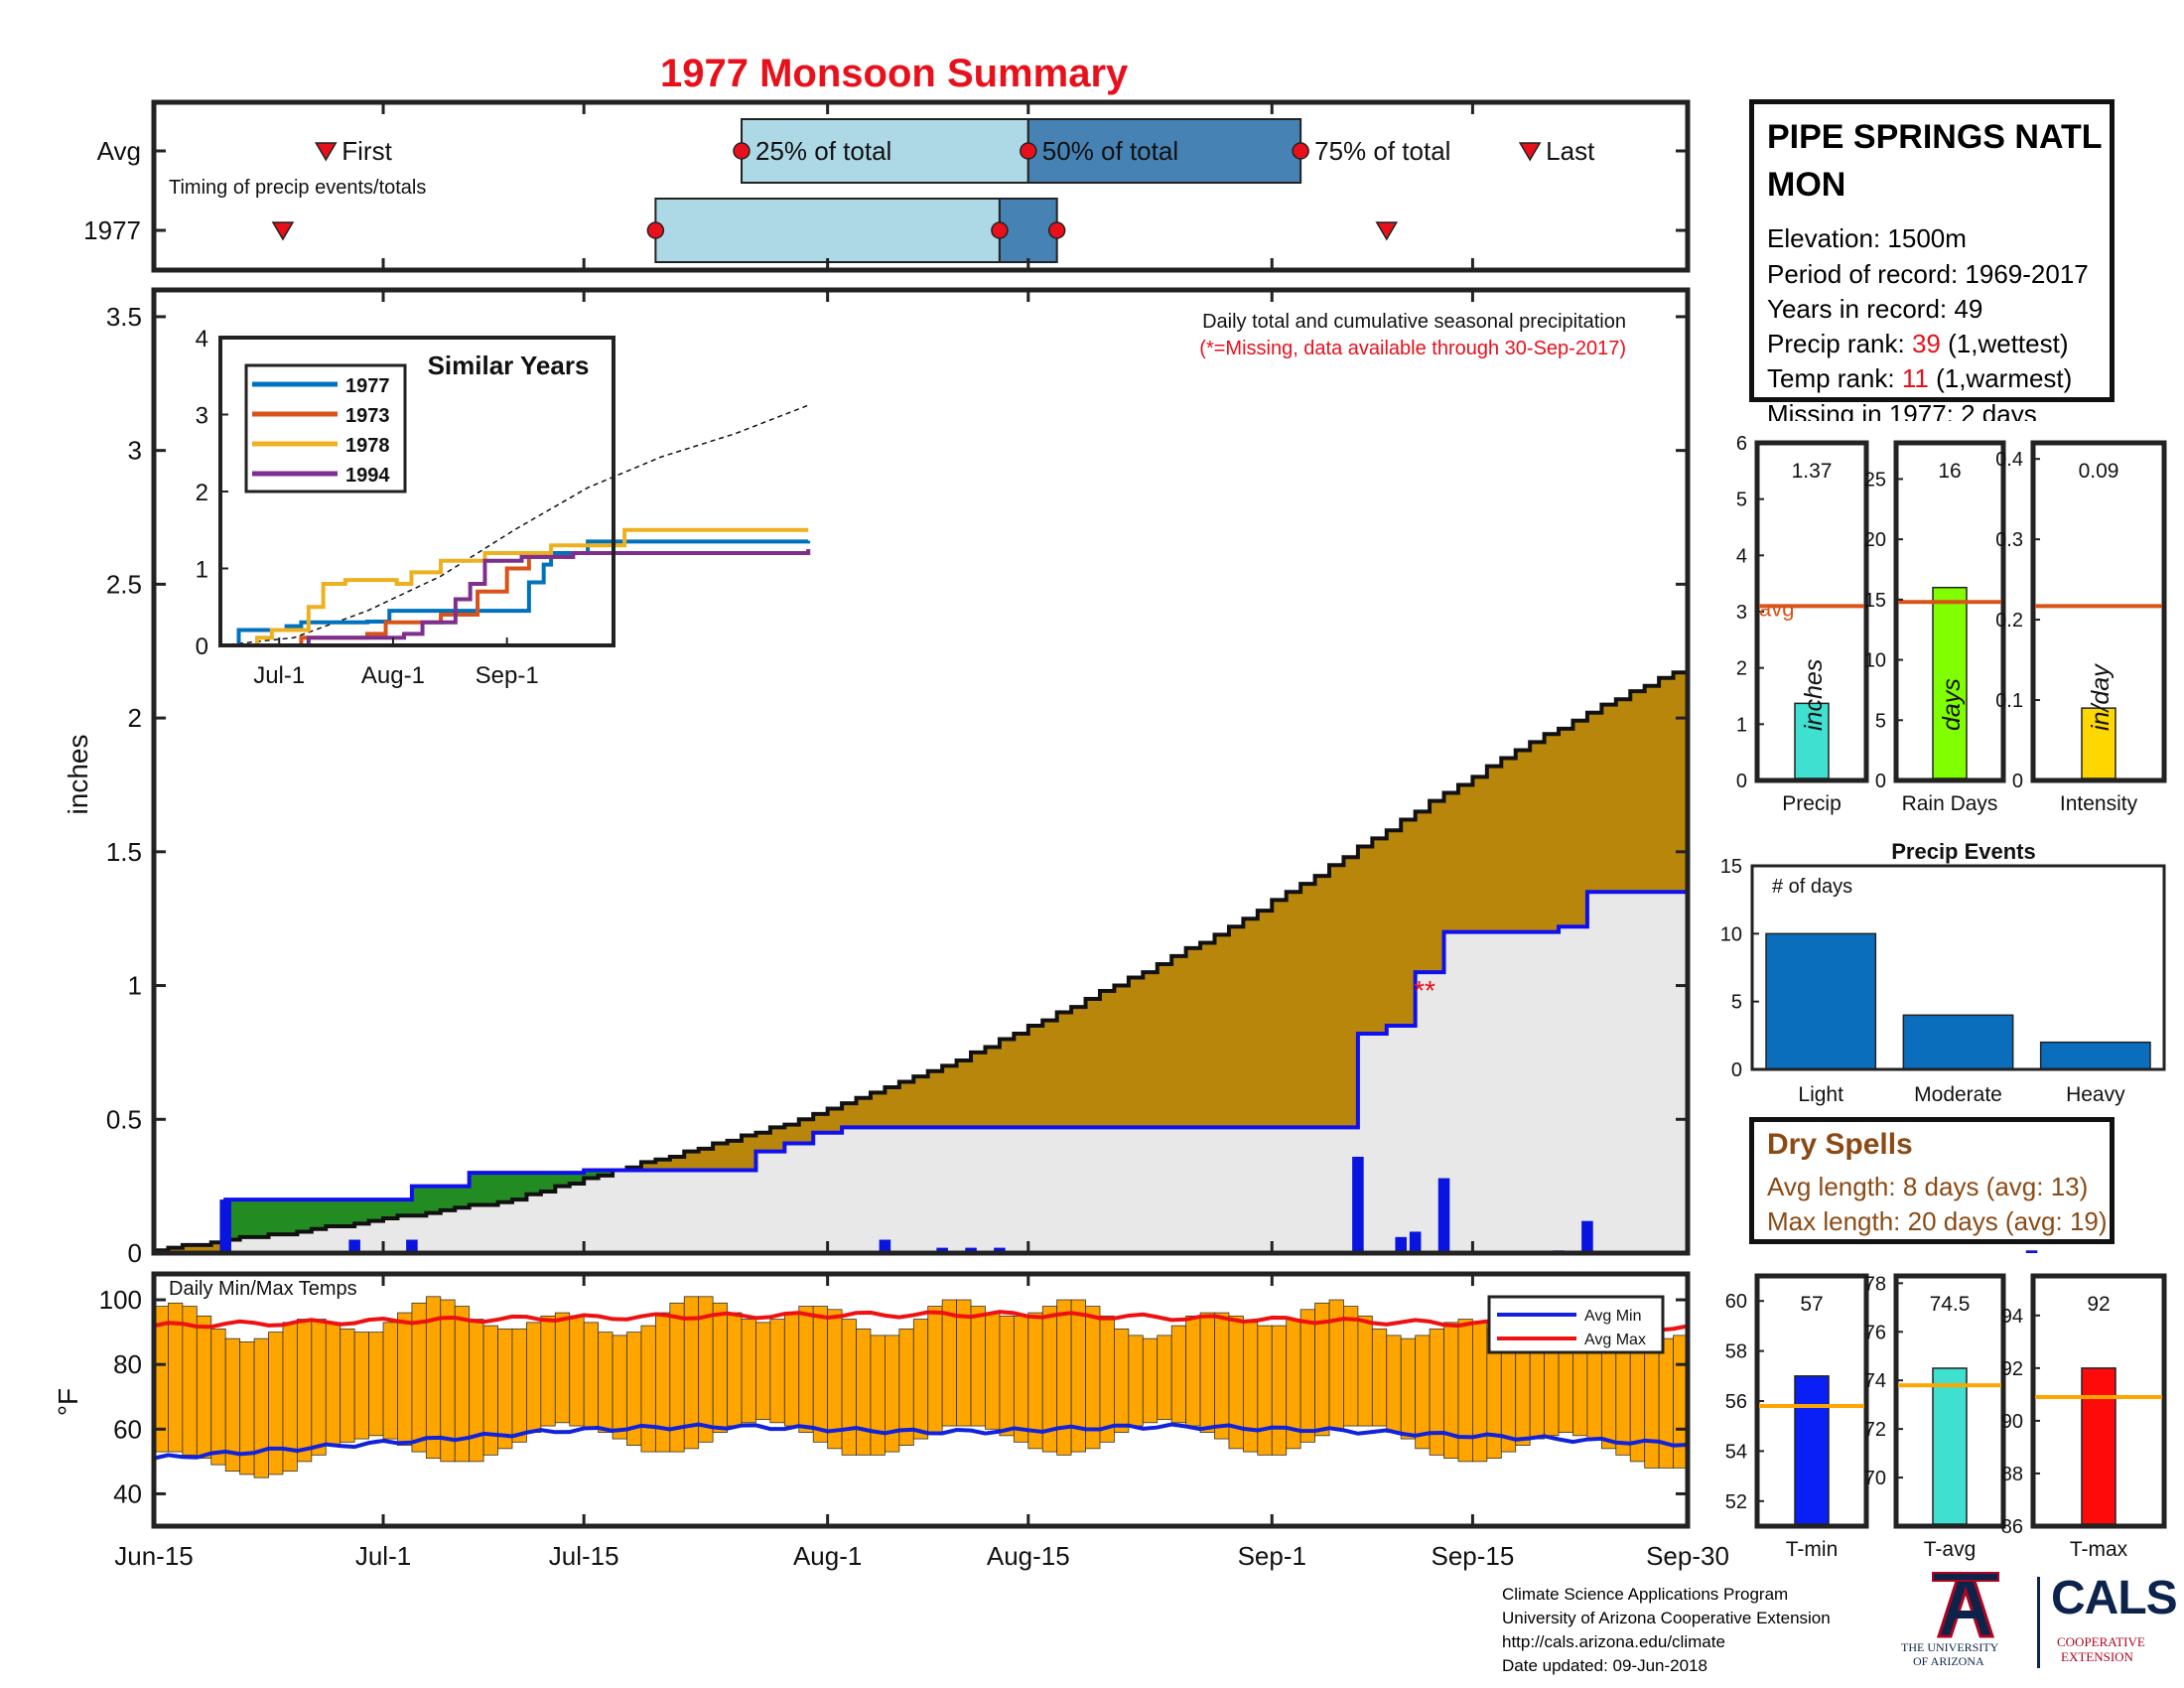 The image size is (2184, 1688). What do you see at coordinates (1928, 274) in the screenshot?
I see `station-period: Period of record: 1969-2017` at bounding box center [1928, 274].